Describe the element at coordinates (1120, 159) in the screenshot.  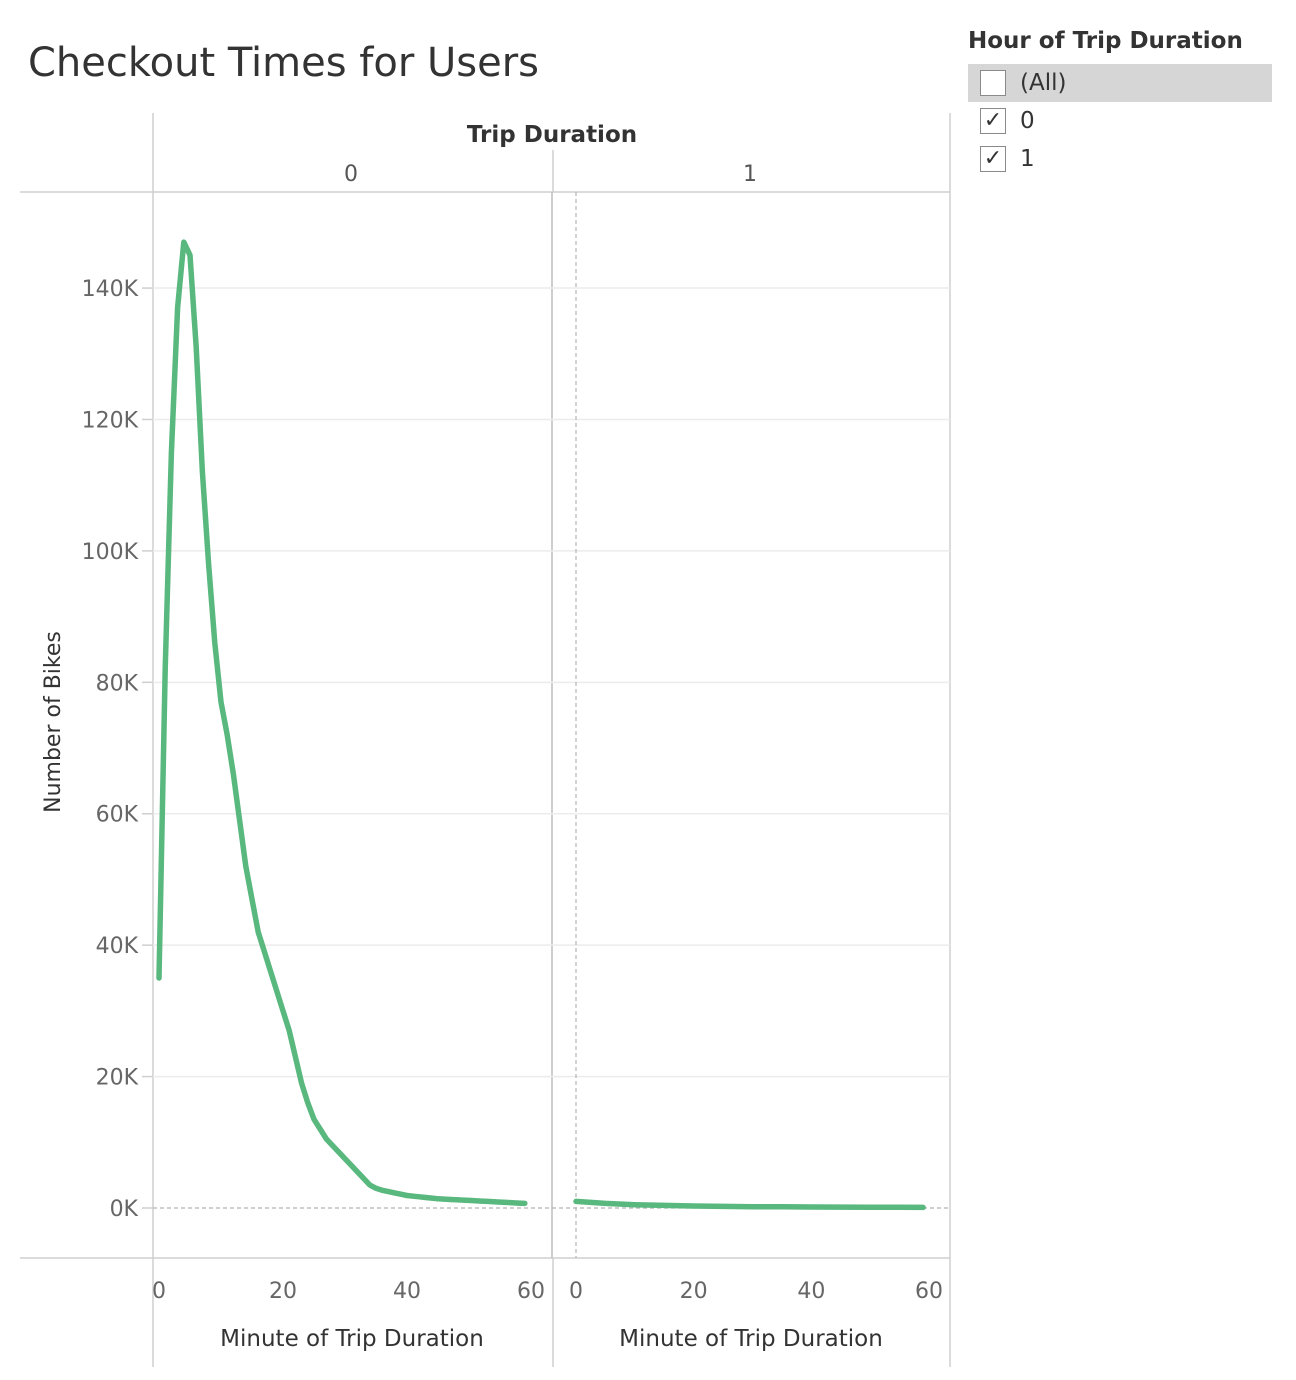
I see `filter-item-1: ✓ 1` at that location.